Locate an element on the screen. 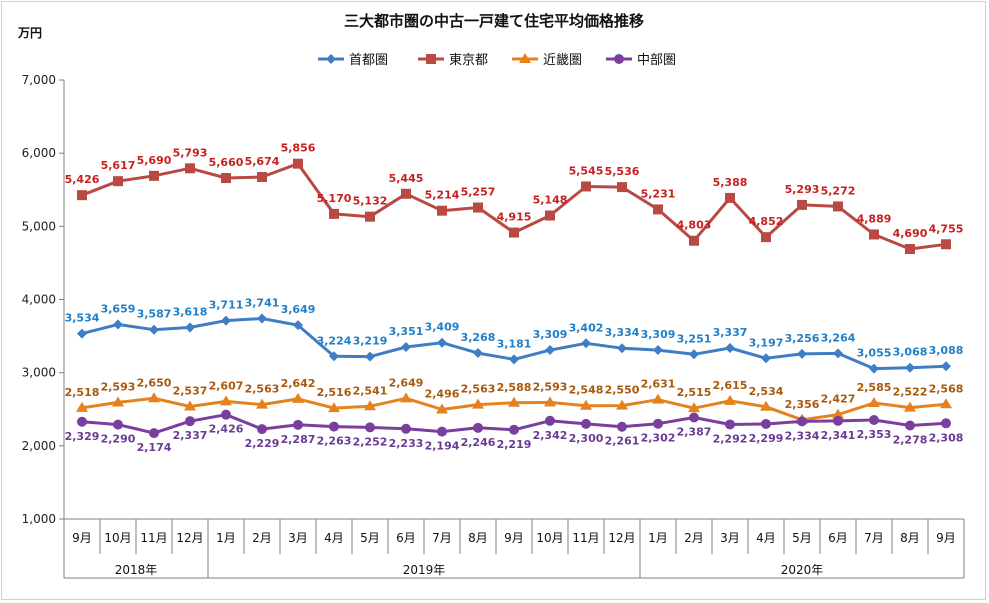 The width and height of the screenshot is (989, 603). data-label: 3,409 is located at coordinates (442, 327).